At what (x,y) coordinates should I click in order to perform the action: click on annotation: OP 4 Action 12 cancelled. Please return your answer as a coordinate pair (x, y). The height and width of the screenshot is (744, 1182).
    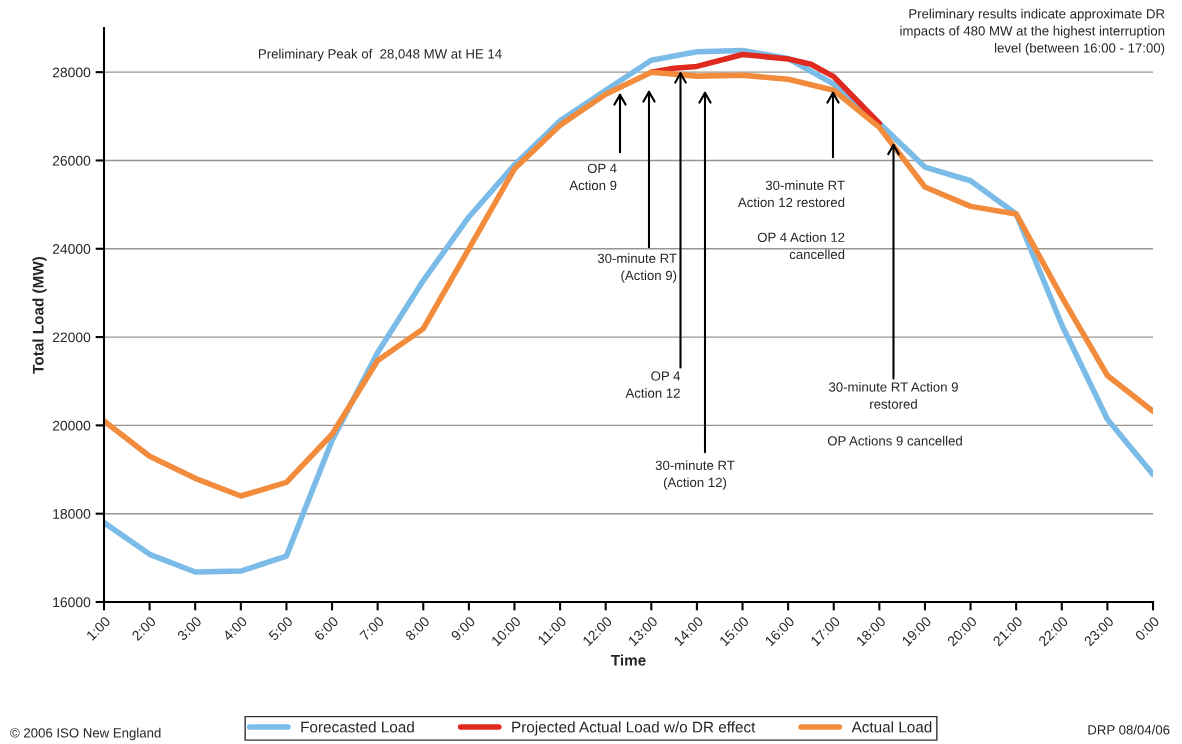
    Looking at the image, I should click on (801, 246).